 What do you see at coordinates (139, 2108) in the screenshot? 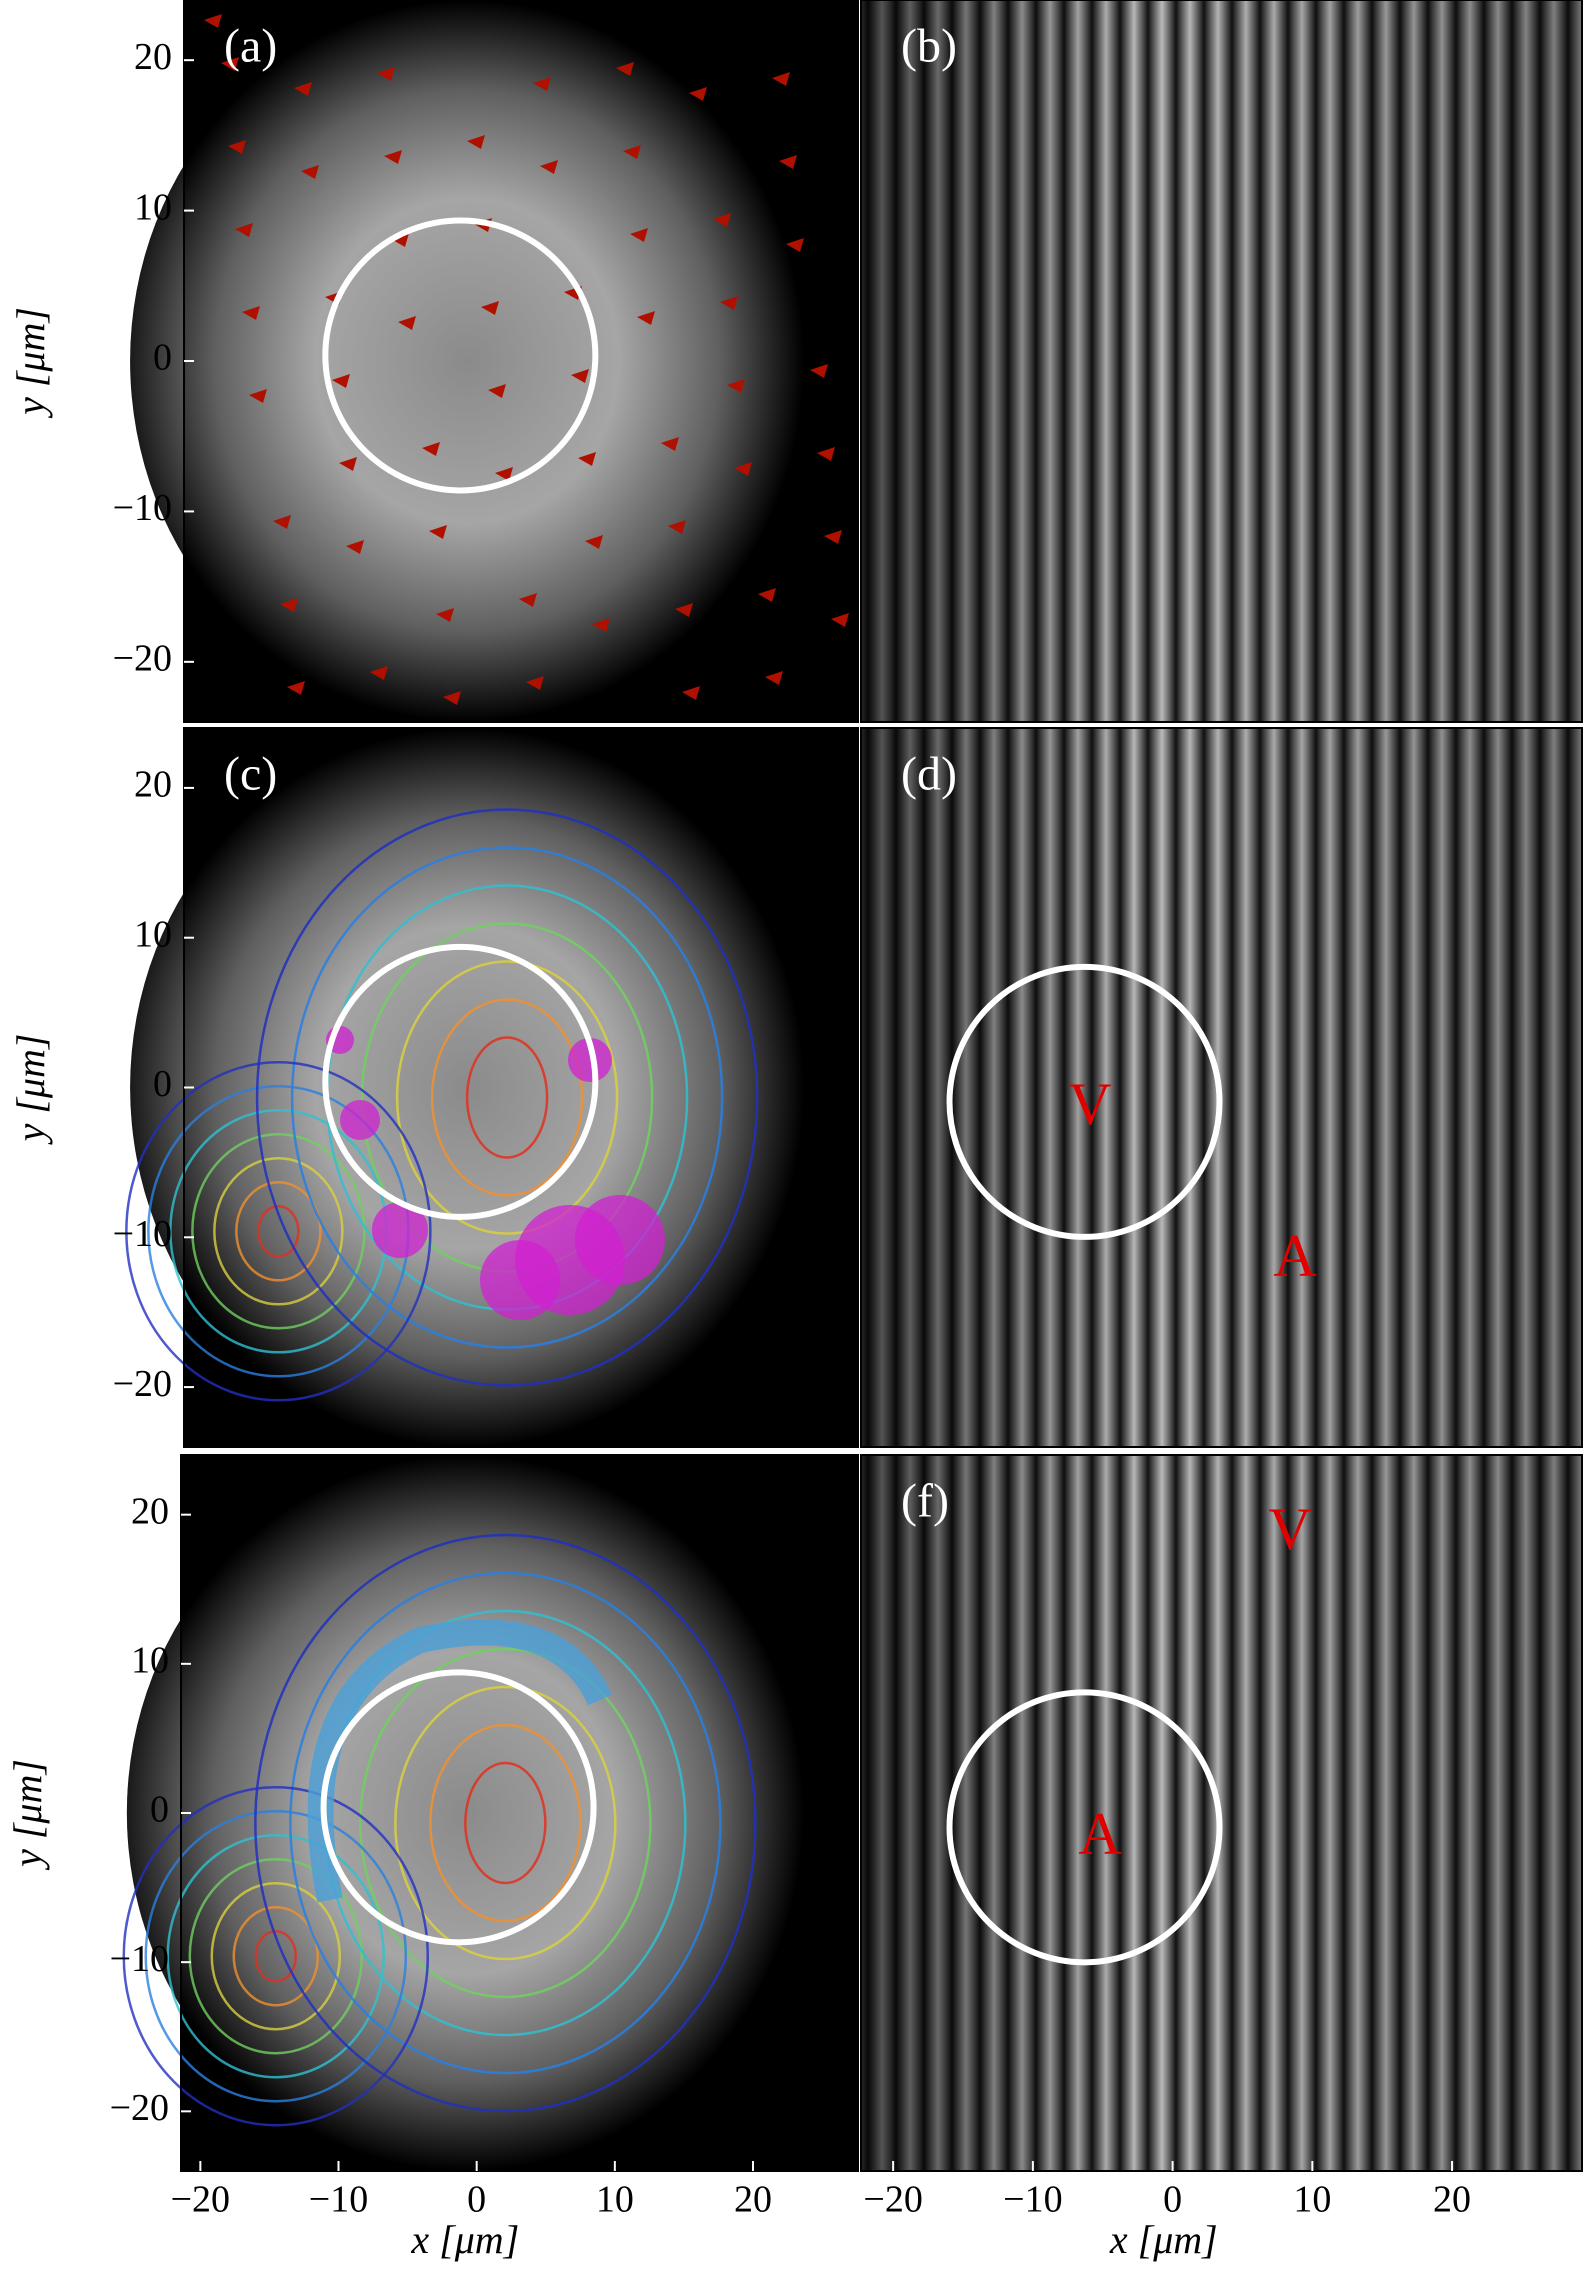
I see `y-tick-label: −20` at bounding box center [139, 2108].